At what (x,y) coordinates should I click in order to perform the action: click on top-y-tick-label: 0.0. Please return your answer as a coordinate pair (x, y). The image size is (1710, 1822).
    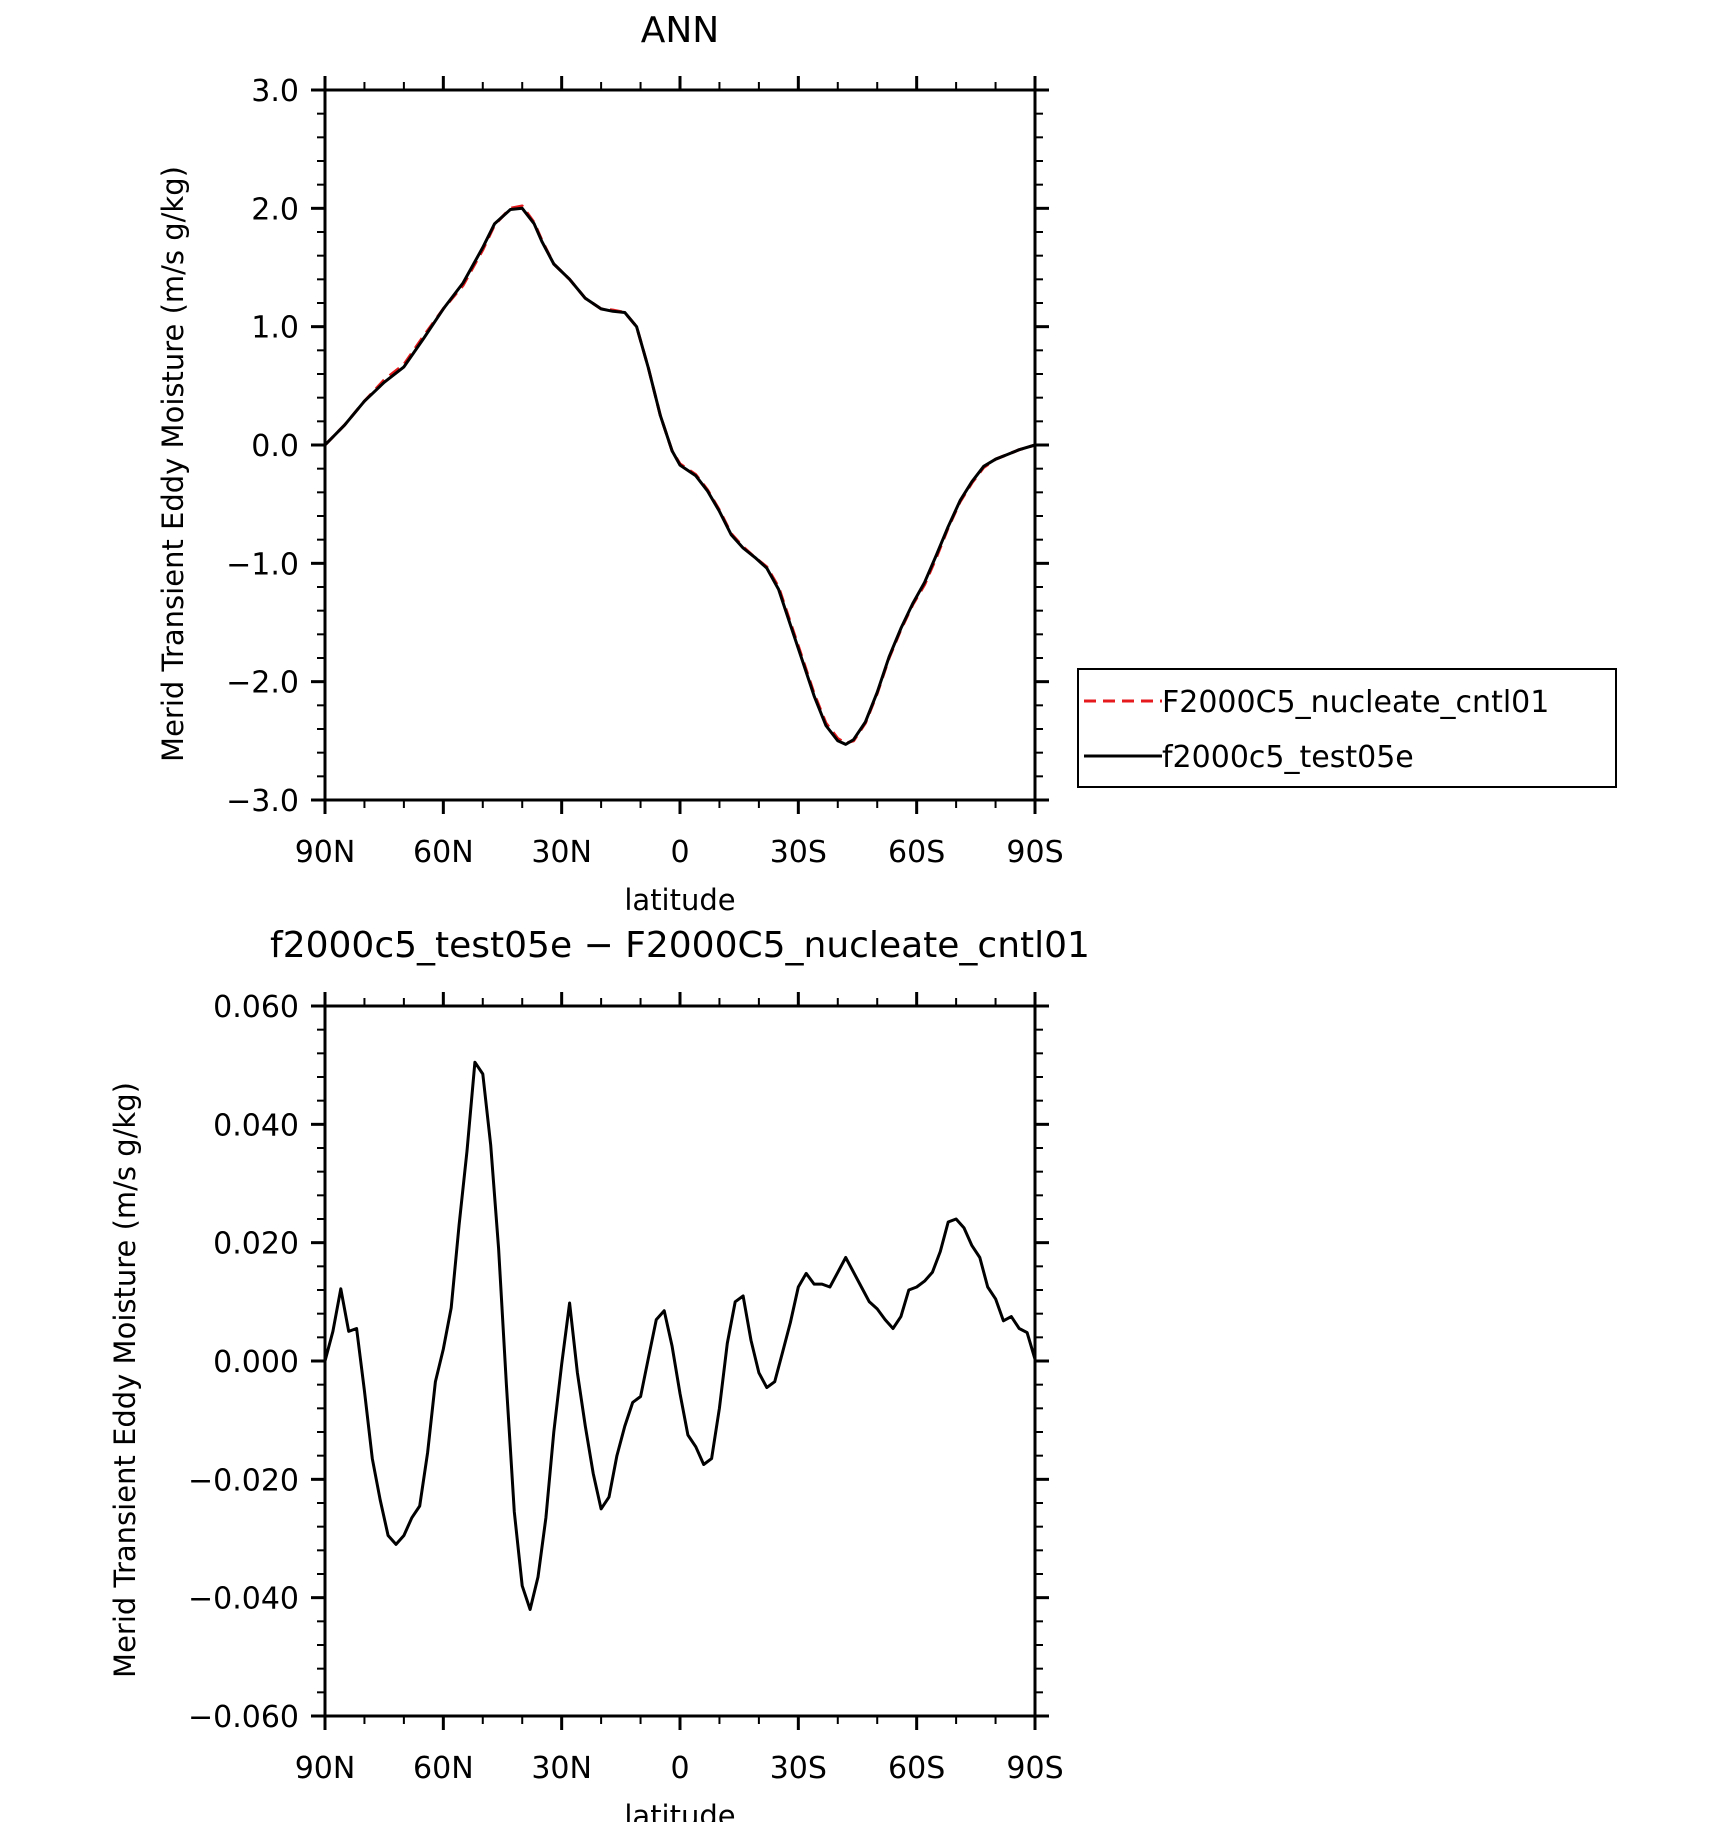
    Looking at the image, I should click on (275, 446).